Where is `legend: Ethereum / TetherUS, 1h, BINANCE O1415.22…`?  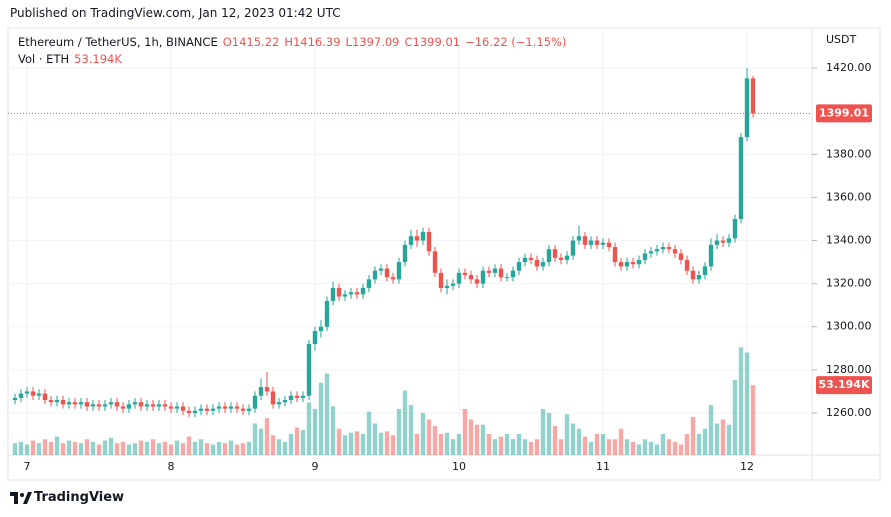 legend: Ethereum / TetherUS, 1h, BINANCE O1415.22… is located at coordinates (297, 51).